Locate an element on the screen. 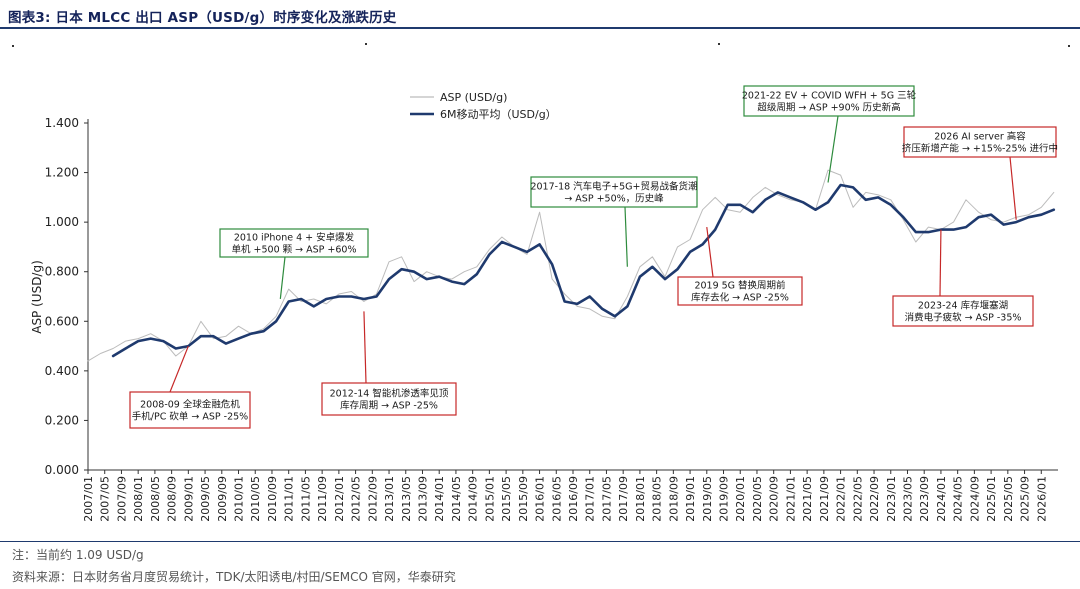 The width and height of the screenshot is (1080, 589). x-tick-label: 2018/09 is located at coordinates (673, 499).